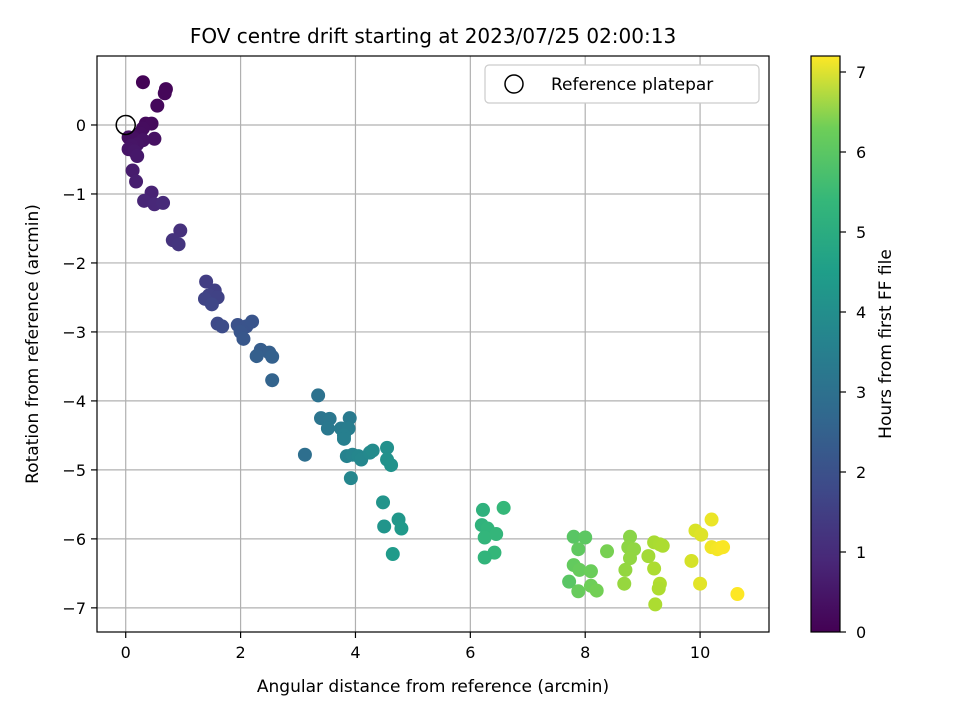 The width and height of the screenshot is (960, 720). I want to click on x-axis-label: Angular distance from reference (arcmin), so click(433, 687).